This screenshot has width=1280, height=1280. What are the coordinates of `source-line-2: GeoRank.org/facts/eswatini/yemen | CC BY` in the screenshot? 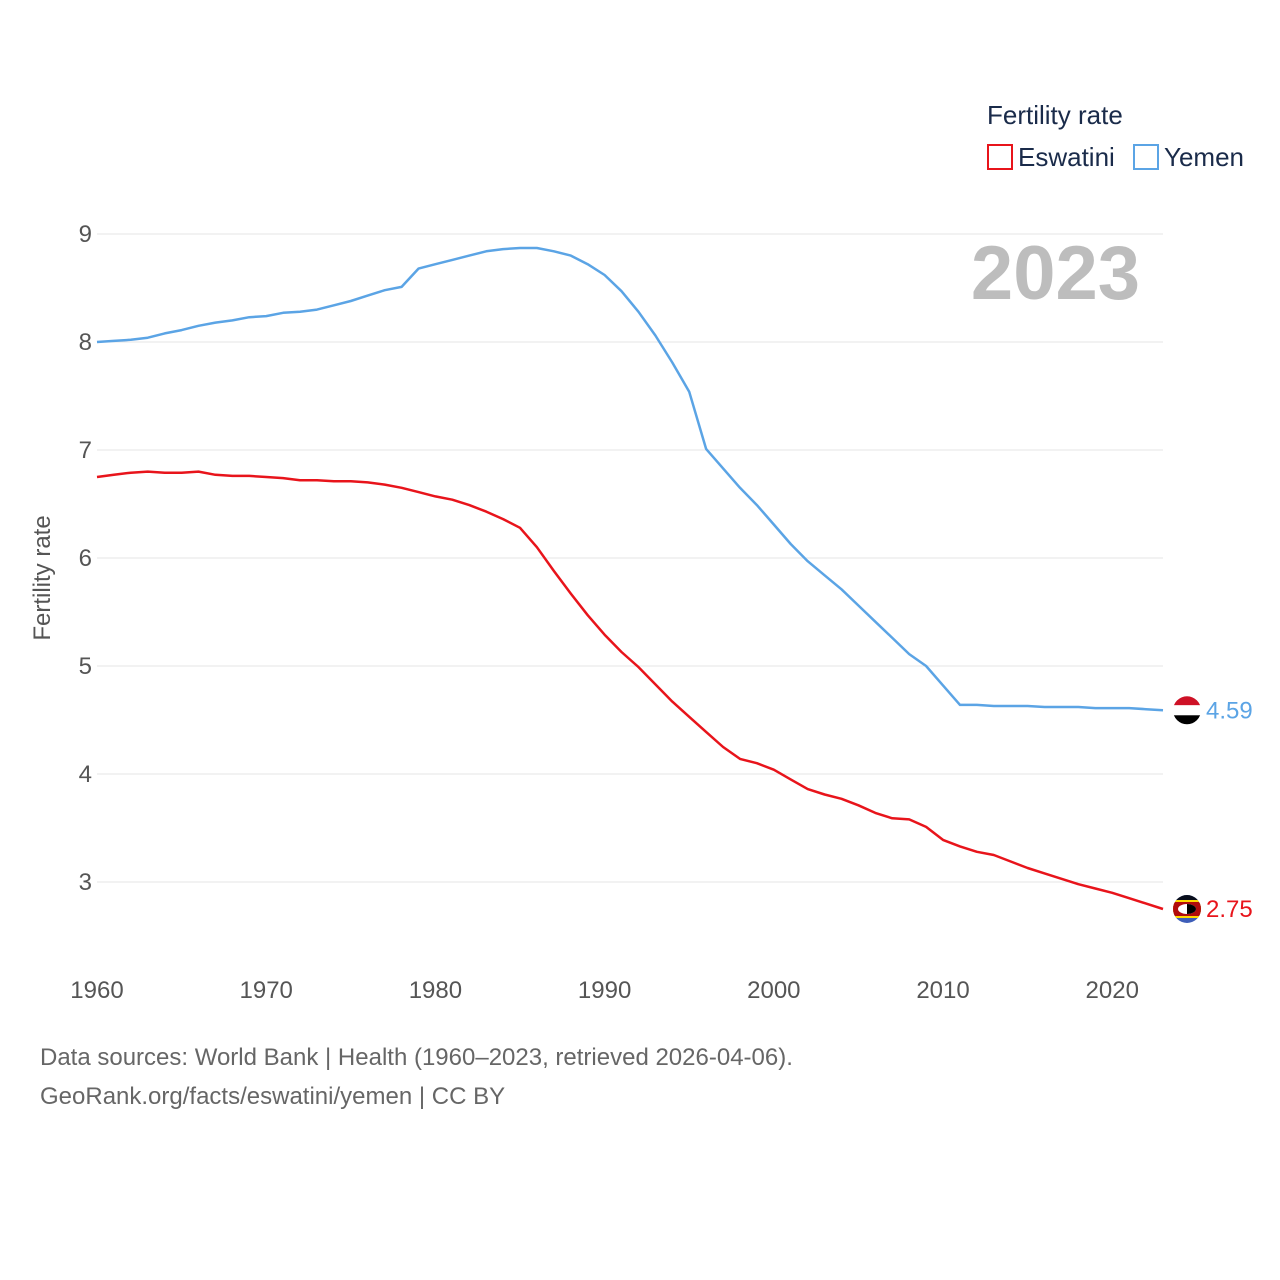 It's located at (273, 1096).